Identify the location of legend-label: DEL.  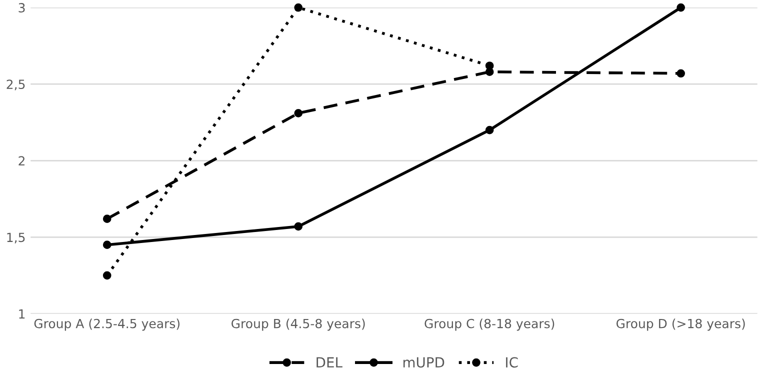
(329, 362).